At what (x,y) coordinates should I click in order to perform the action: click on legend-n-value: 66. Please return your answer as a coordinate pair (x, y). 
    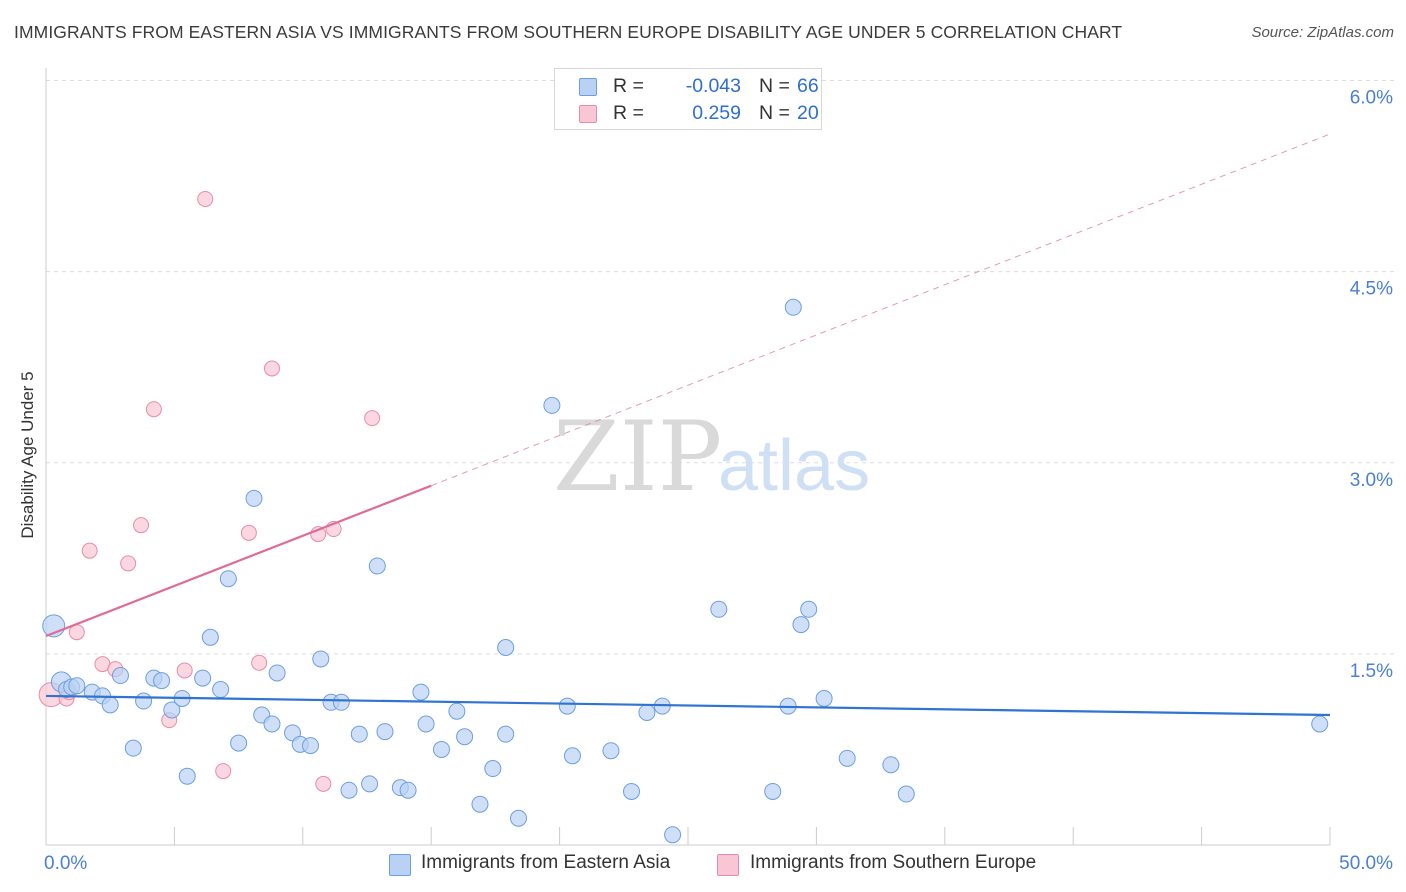
    Looking at the image, I should click on (808, 86).